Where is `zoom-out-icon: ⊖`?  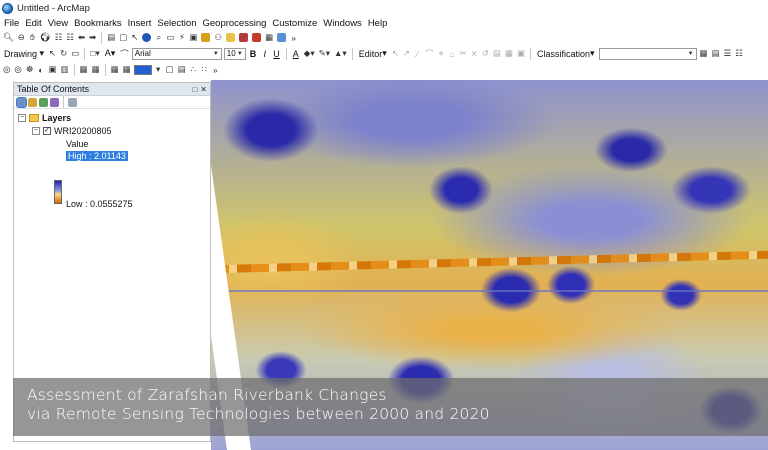
zoom-out-icon: ⊖ is located at coordinates (21, 37).